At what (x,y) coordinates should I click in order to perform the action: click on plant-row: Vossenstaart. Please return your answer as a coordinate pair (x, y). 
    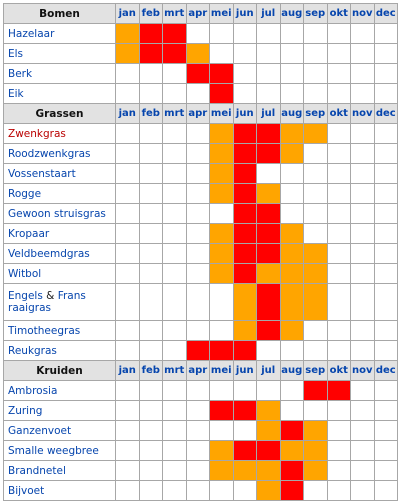
    Looking at the image, I should click on (200, 173).